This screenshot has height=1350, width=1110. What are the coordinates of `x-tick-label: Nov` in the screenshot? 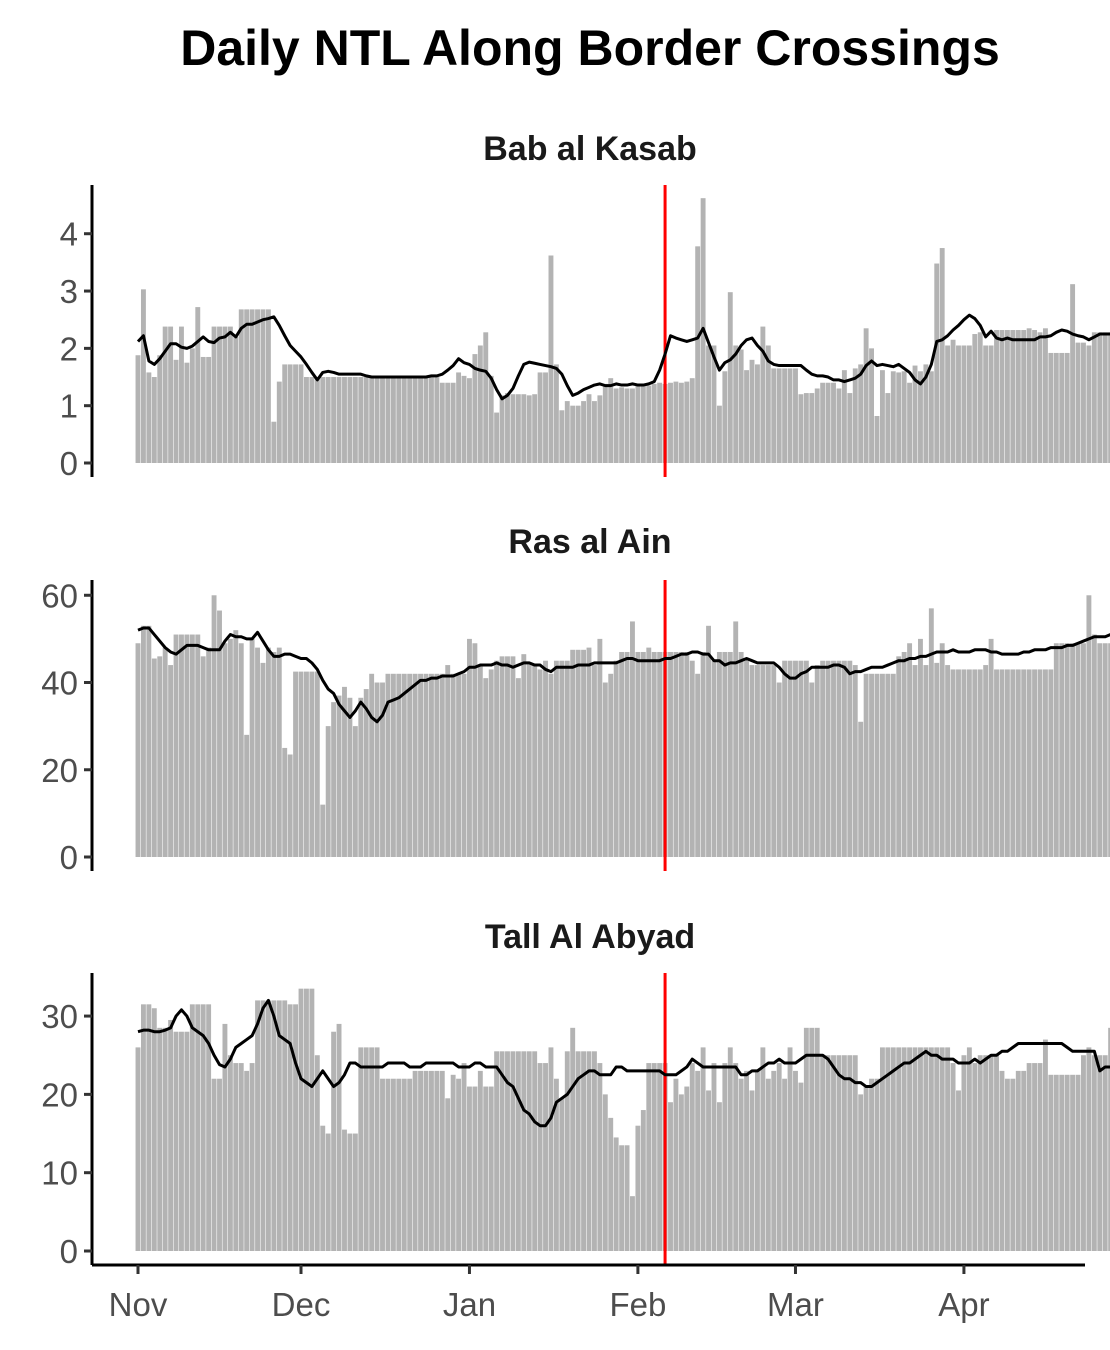 It's located at (138, 1304).